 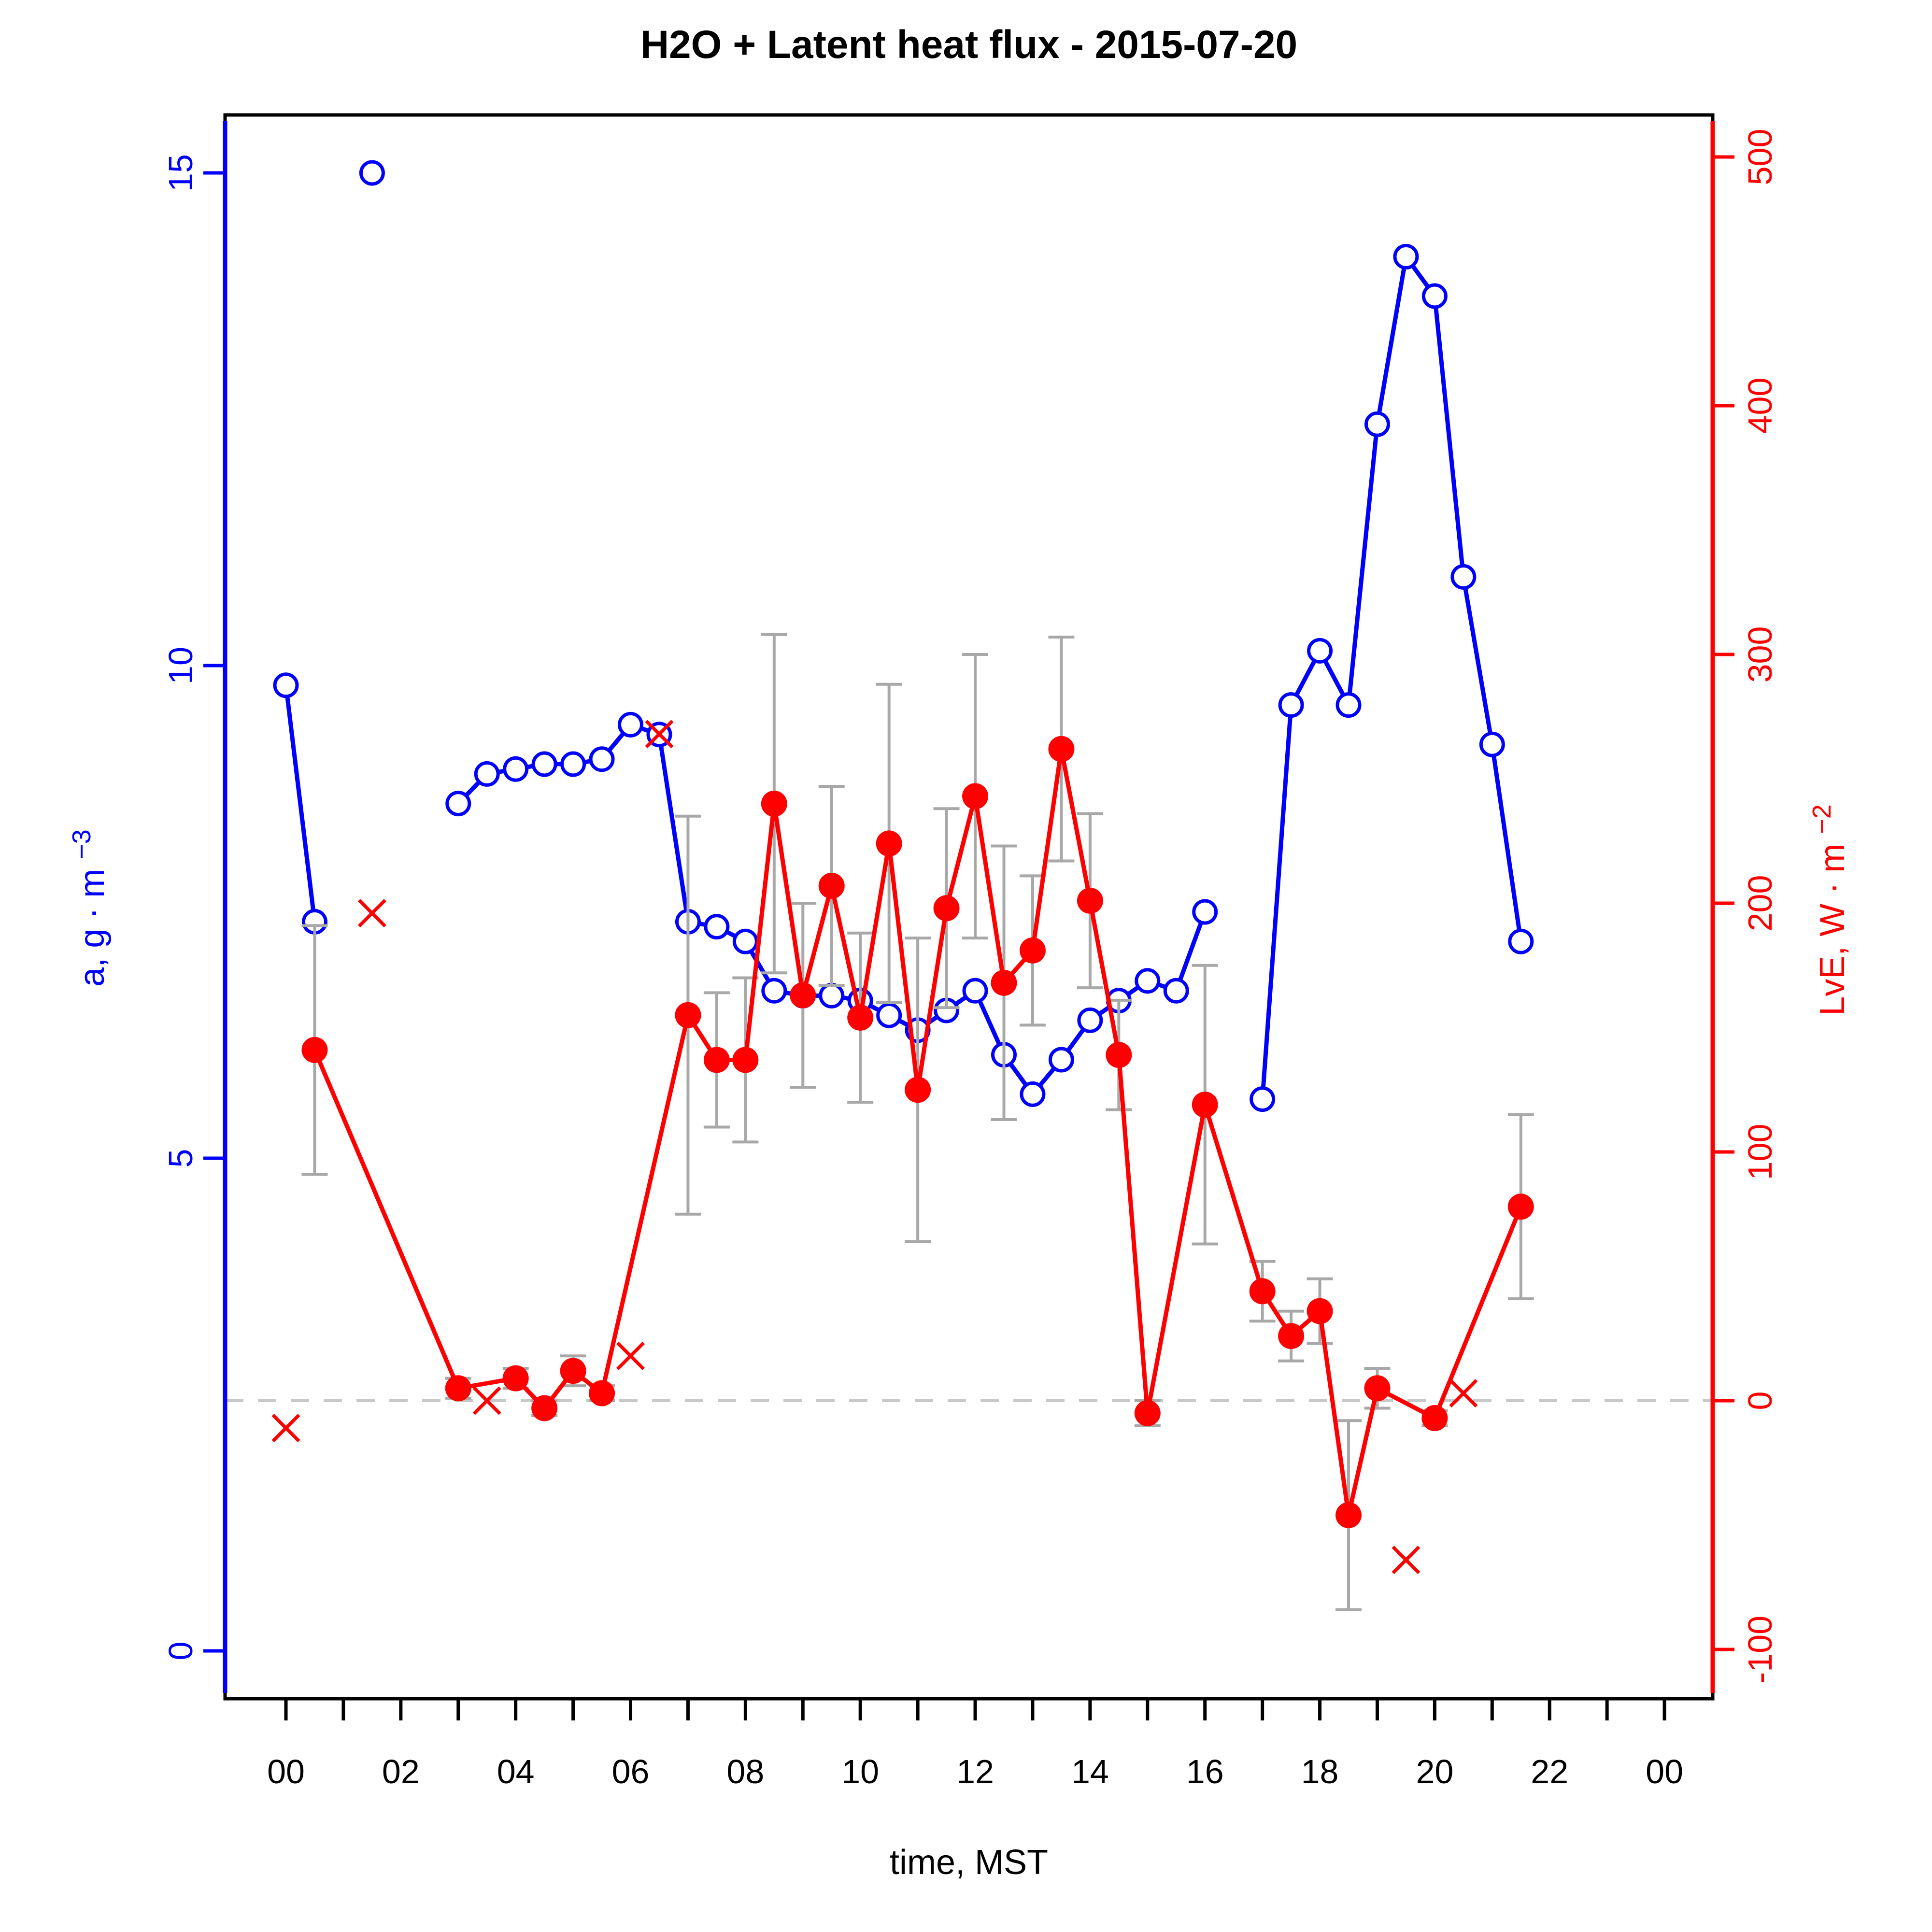 I want to click on y-right-tick-label: 200, so click(x=1760, y=903).